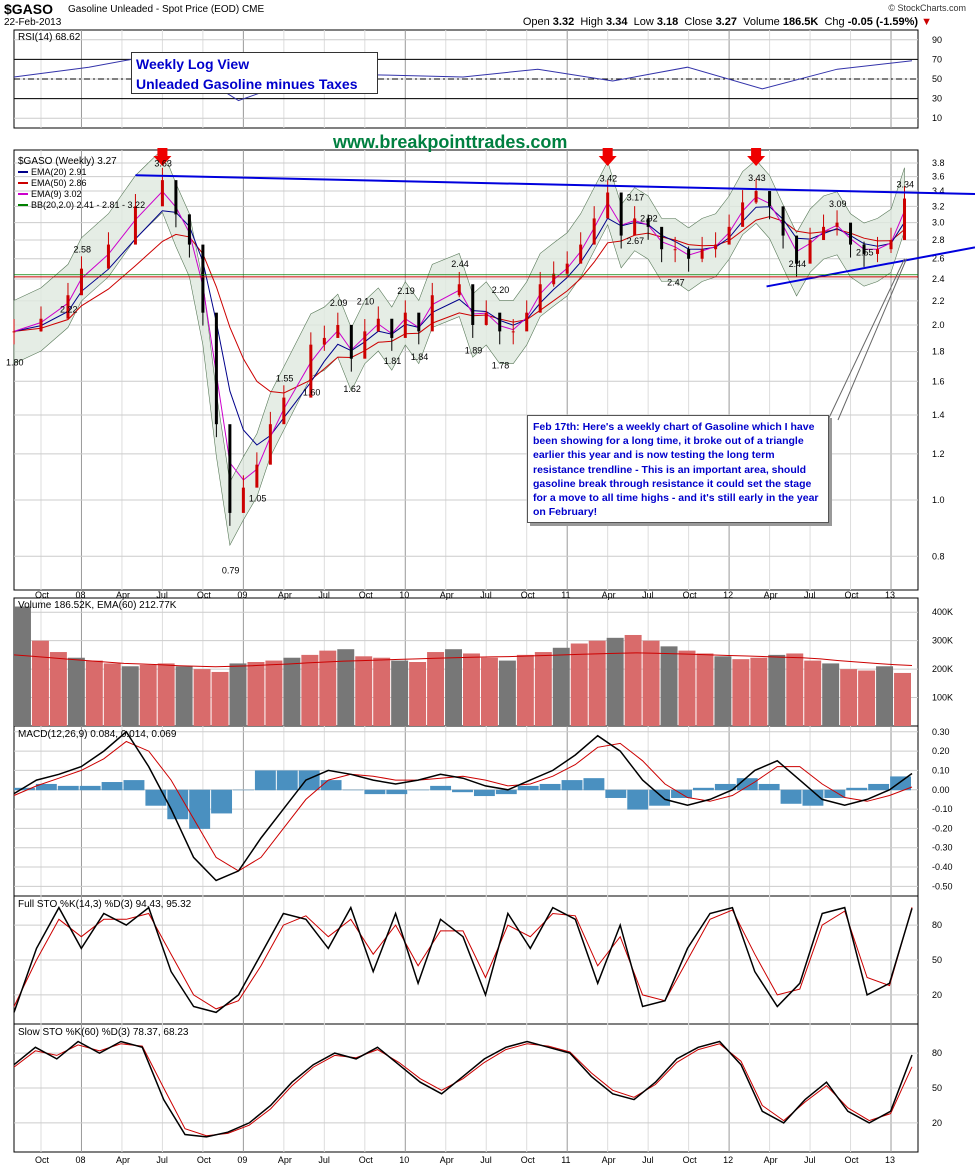  What do you see at coordinates (565, 595) in the screenshot?
I see `x-tick-label: 11` at bounding box center [565, 595].